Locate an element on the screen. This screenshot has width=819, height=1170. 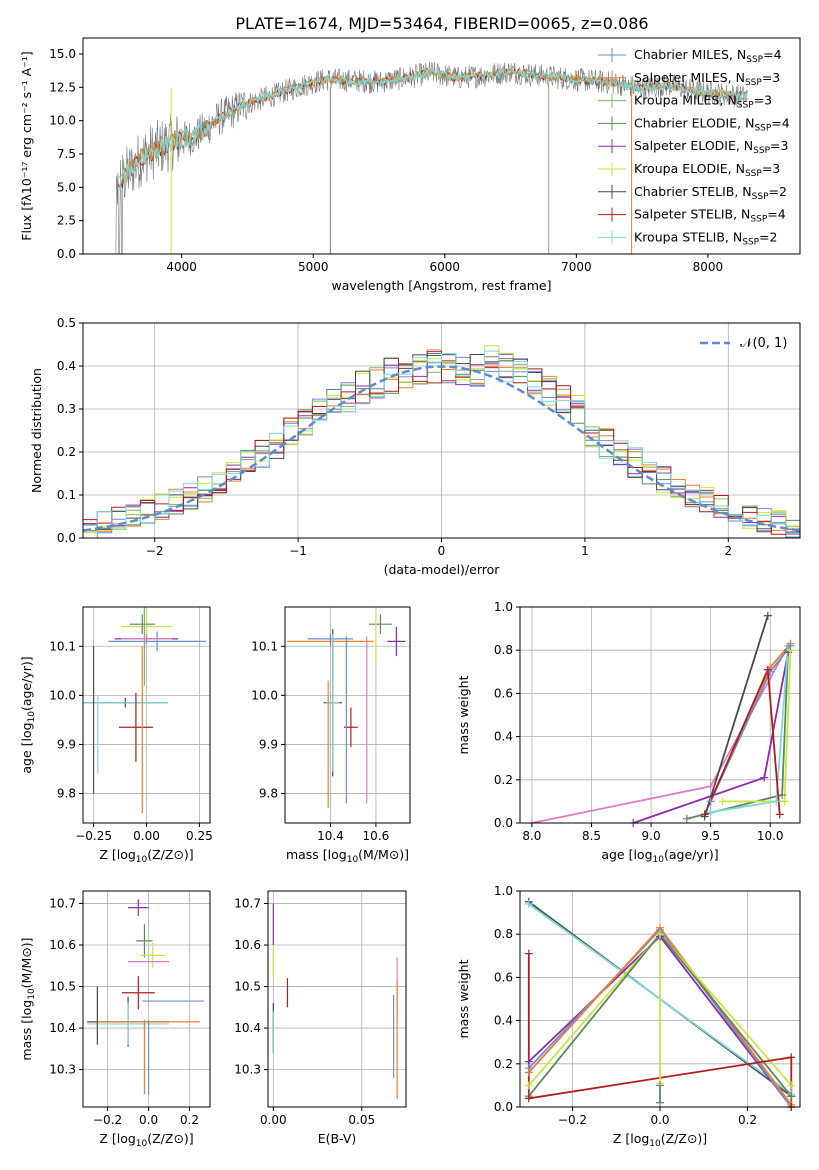
x-tick-label: 6000 is located at coordinates (445, 267).